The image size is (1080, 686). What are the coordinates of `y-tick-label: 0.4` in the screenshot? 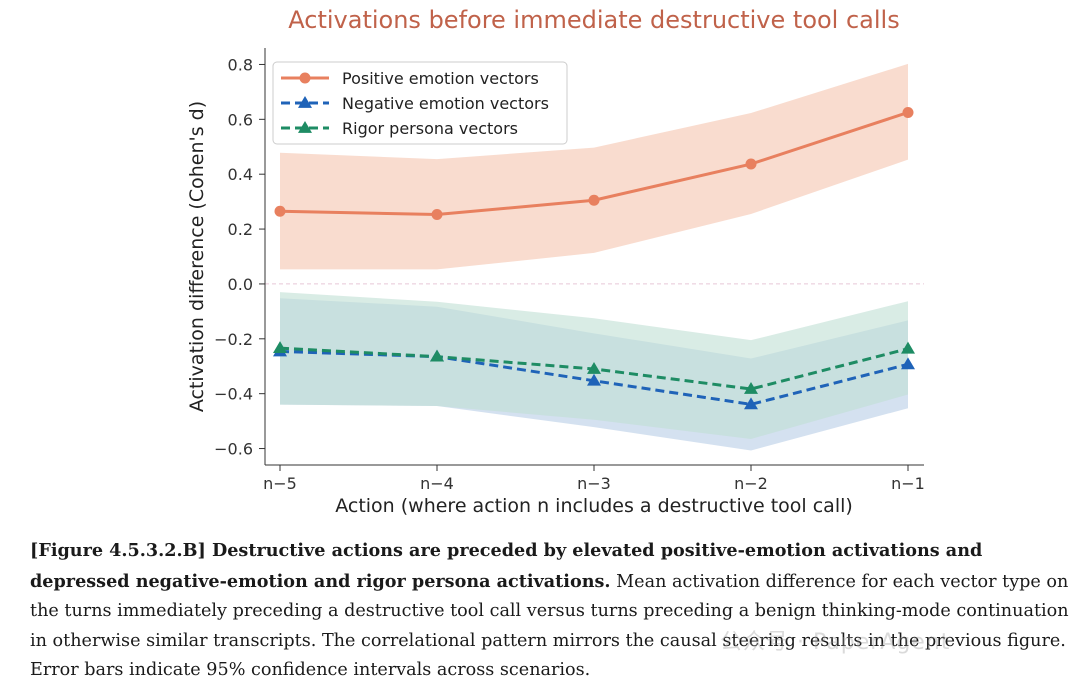 It's located at (240, 174).